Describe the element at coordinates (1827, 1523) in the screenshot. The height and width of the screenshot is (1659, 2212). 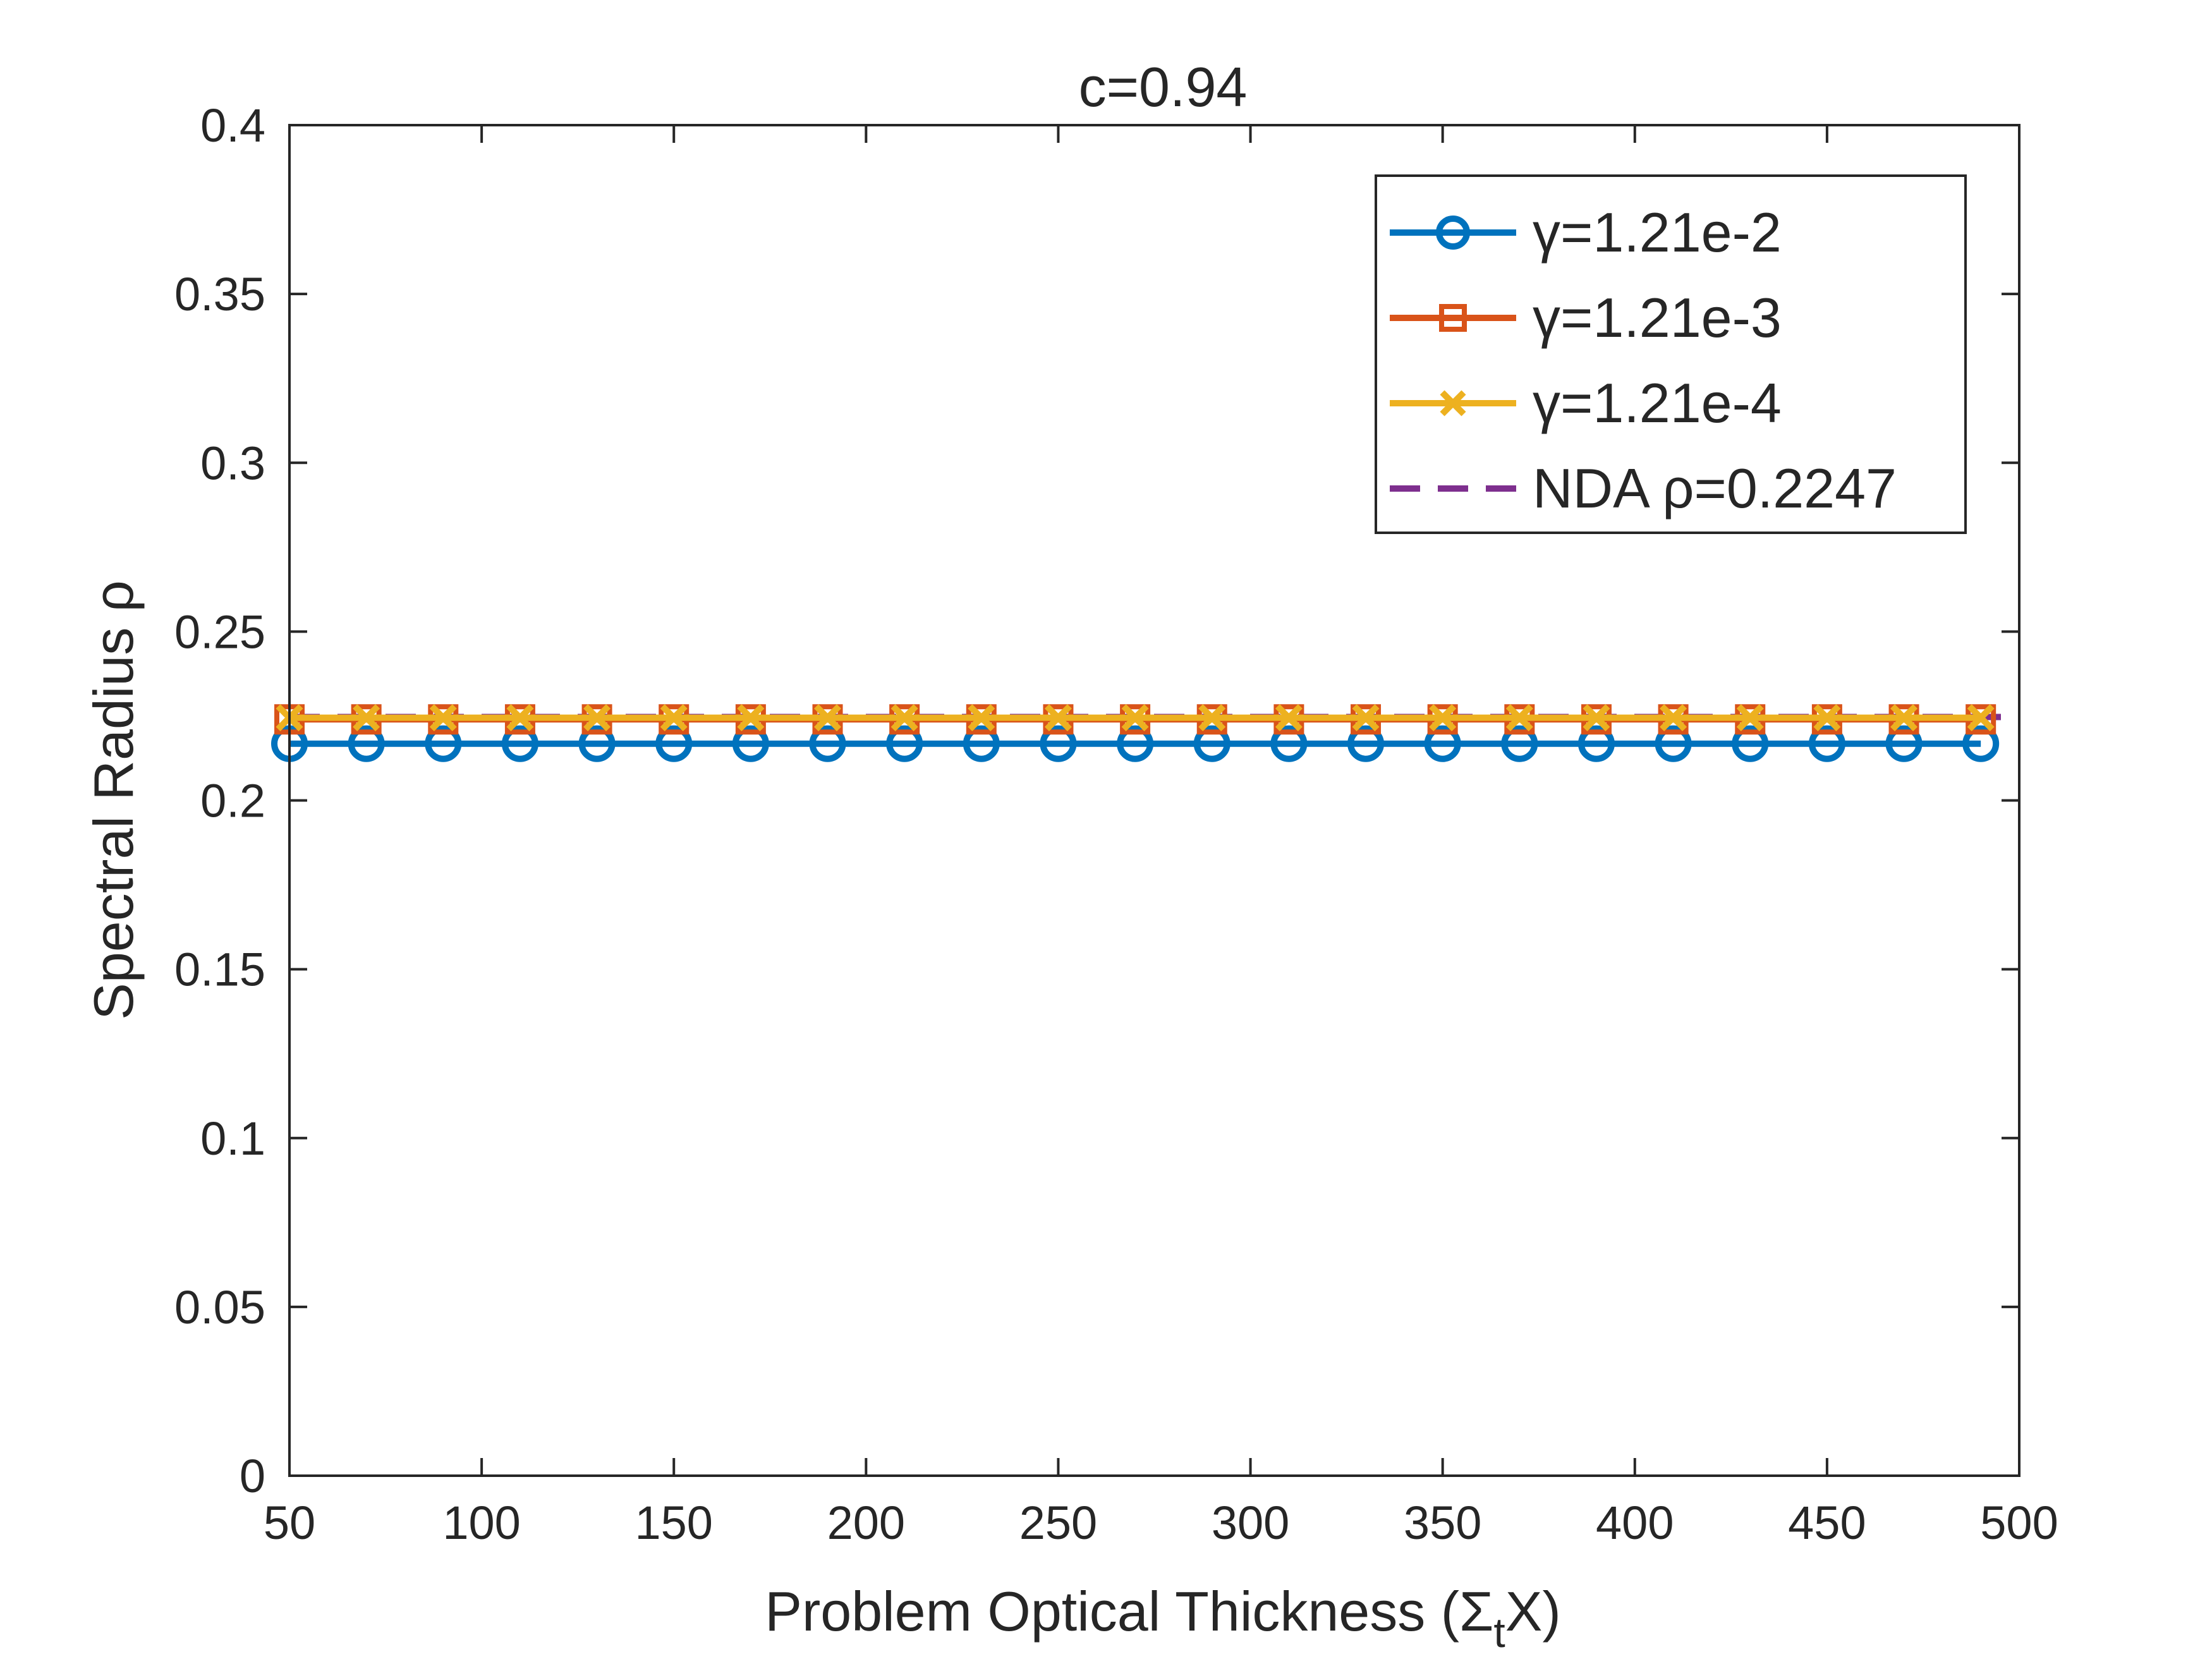
I see `x-tick-label: 450` at that location.